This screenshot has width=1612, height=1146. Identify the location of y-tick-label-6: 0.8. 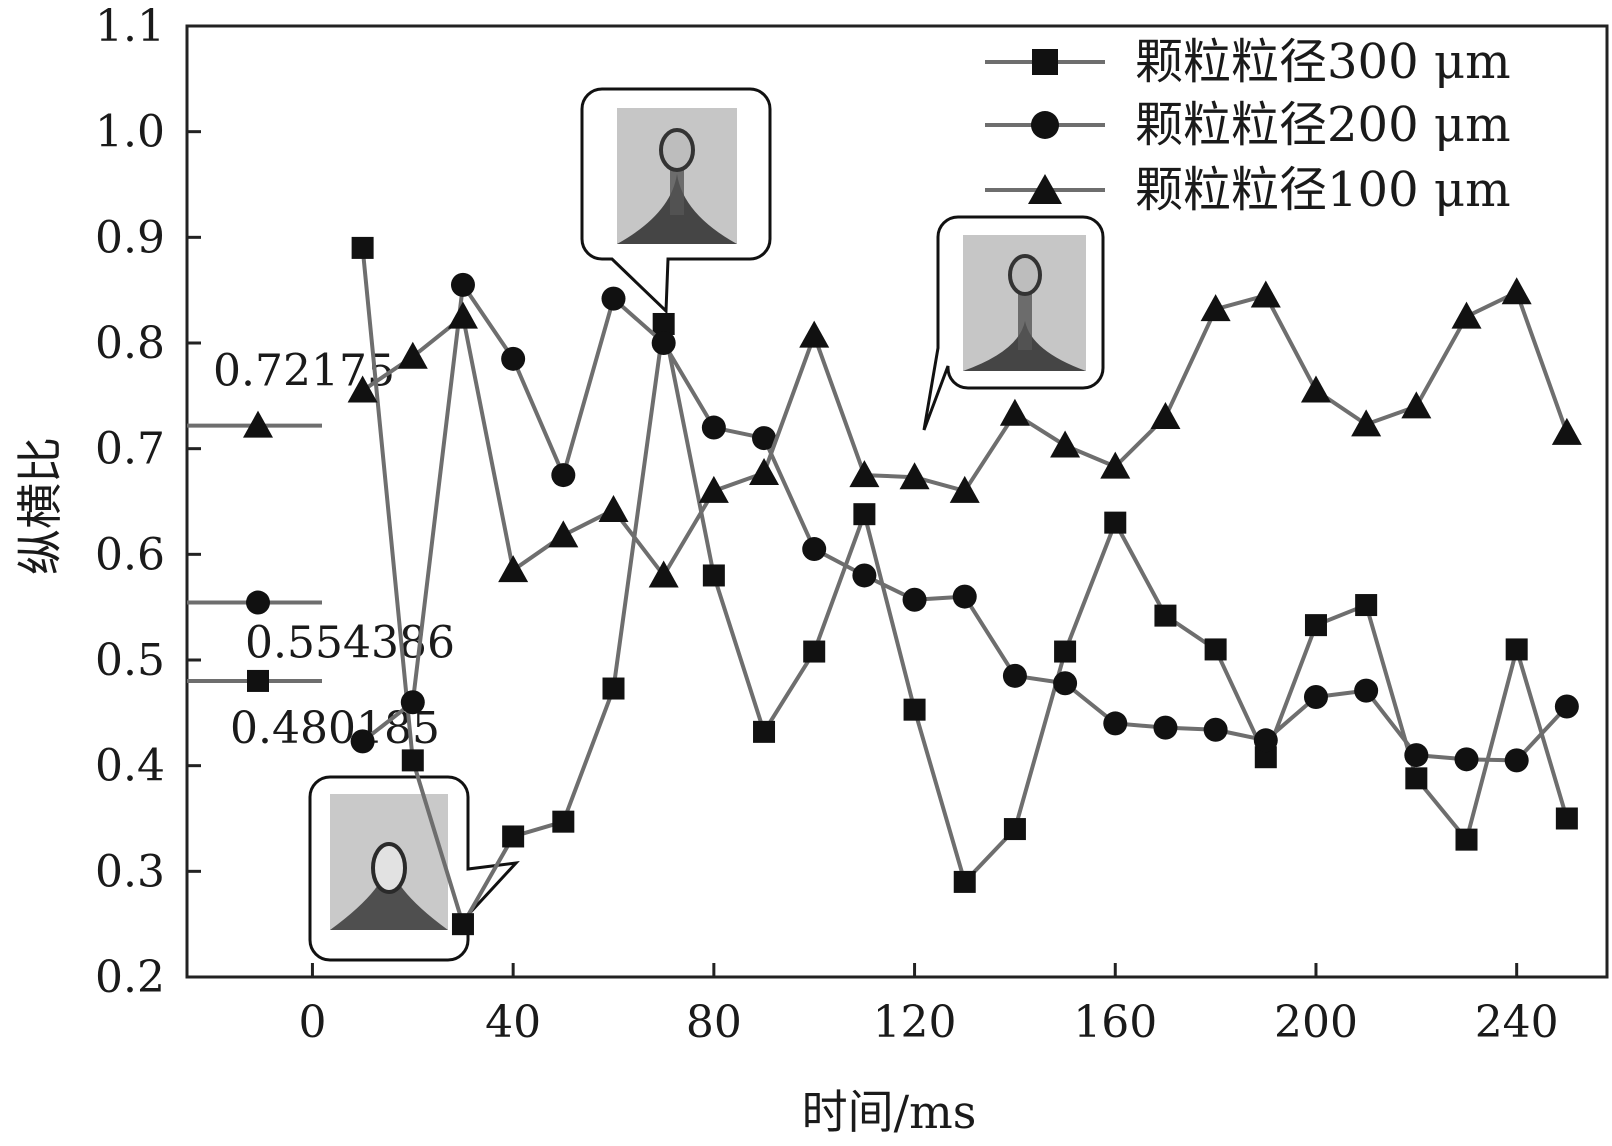
(130, 343).